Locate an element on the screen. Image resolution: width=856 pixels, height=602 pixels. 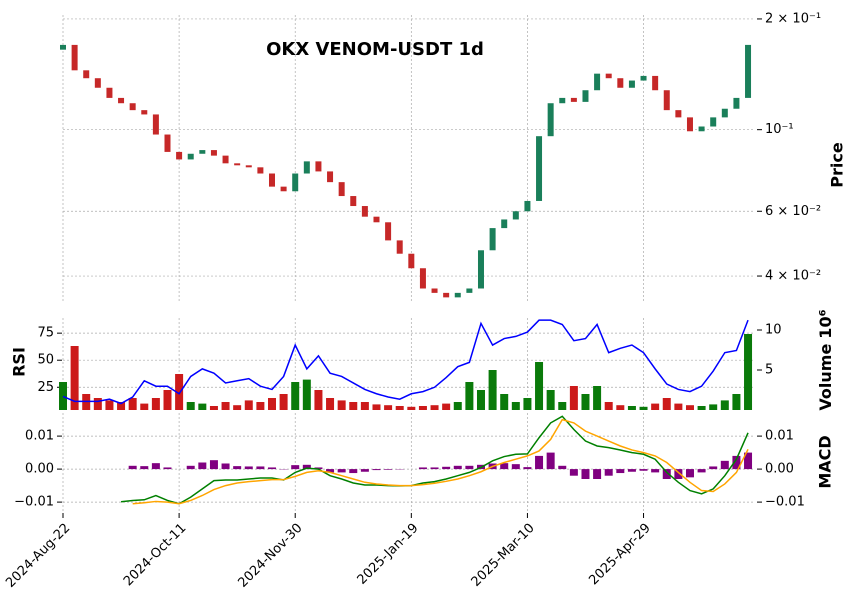
y2-tick-label: 5 is located at coordinates (769, 370).